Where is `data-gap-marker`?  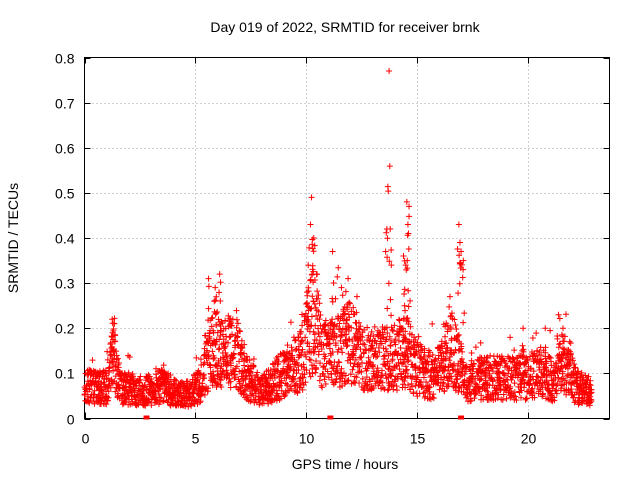 data-gap-marker is located at coordinates (330, 417).